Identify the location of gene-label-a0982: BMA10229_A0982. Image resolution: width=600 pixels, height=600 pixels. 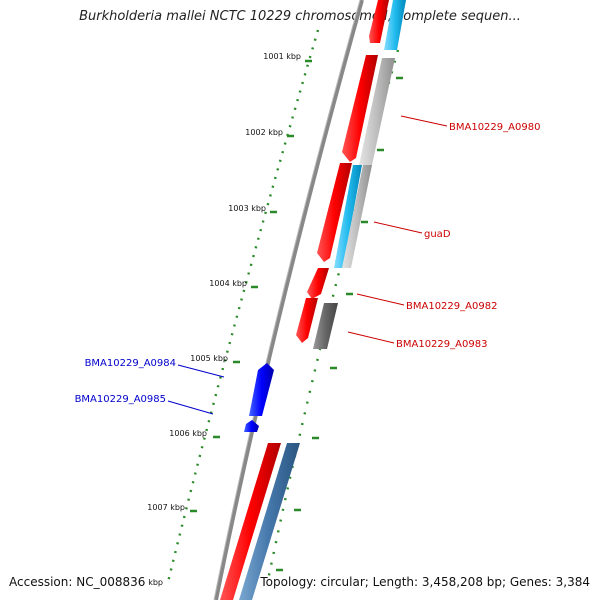
(451, 306).